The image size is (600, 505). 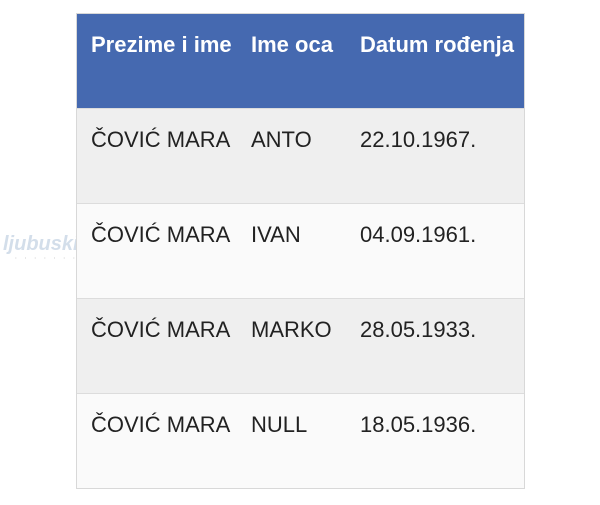 I want to click on cell-father: MARKO, so click(x=291, y=329).